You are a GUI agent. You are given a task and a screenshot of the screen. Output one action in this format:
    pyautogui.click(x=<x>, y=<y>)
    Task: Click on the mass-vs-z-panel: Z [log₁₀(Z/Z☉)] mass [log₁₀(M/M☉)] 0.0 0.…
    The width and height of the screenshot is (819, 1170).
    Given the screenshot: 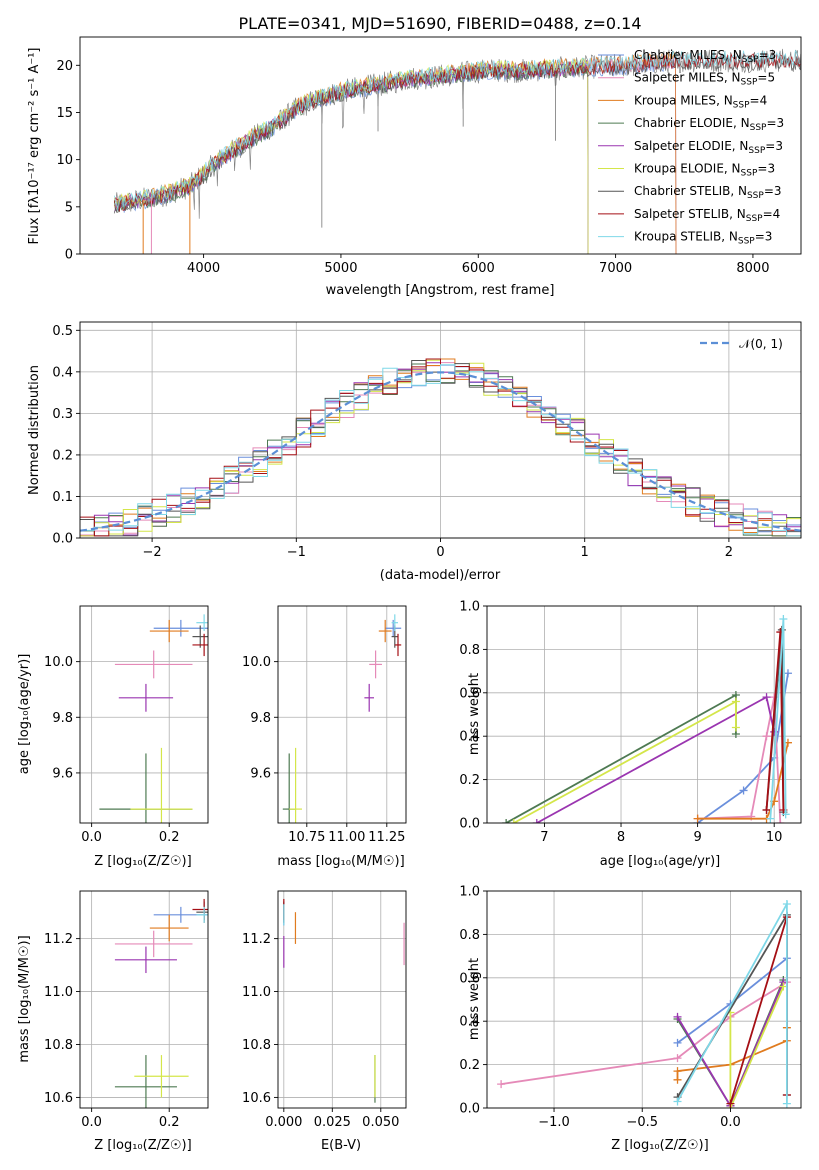 What is the action you would take?
    pyautogui.click(x=113, y=1021)
    